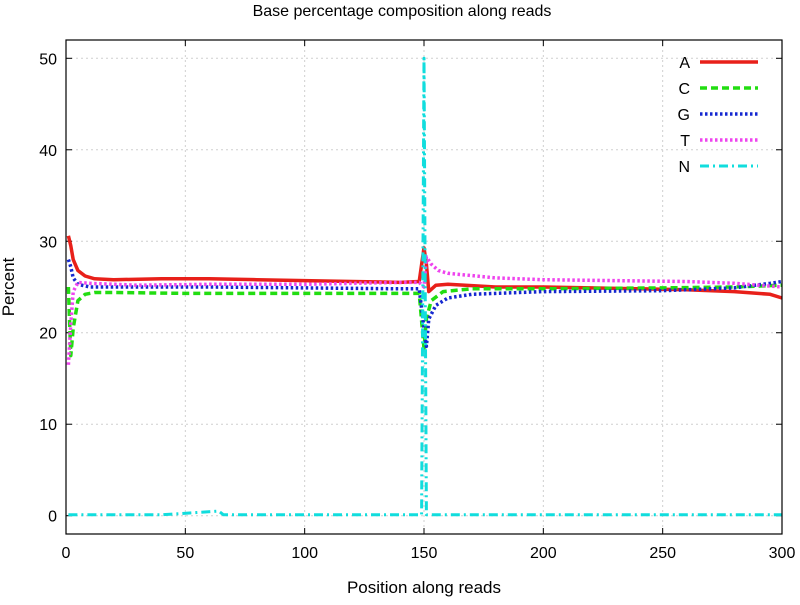 The width and height of the screenshot is (800, 605). Describe the element at coordinates (66, 553) in the screenshot. I see `x-tick-label: 0` at that location.